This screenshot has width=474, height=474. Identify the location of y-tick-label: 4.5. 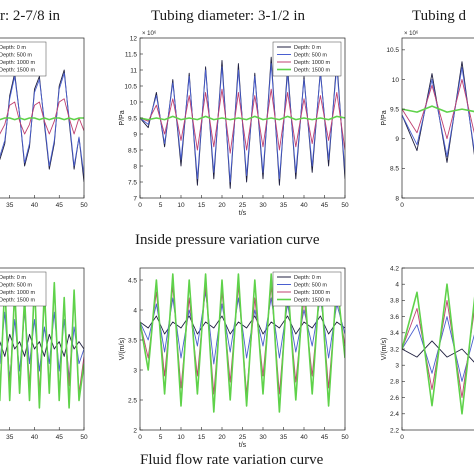
(132, 280).